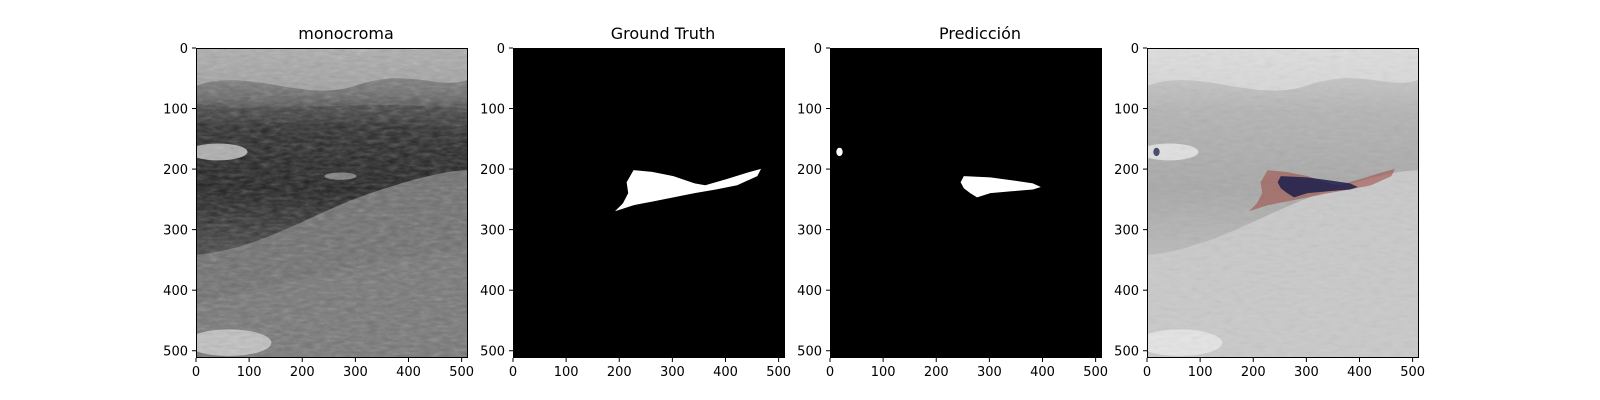 This screenshot has width=1600, height=400. What do you see at coordinates (979, 33) in the screenshot?
I see `panel-title: Predicción` at bounding box center [979, 33].